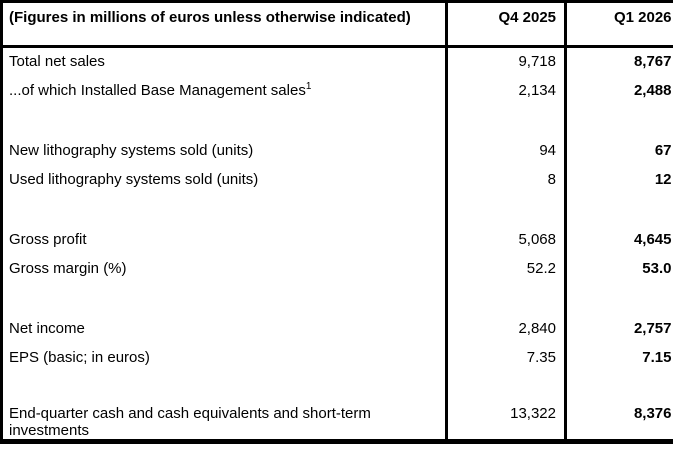  Describe the element at coordinates (505, 357) in the screenshot. I see `q4-value-cell: 7.35` at that location.